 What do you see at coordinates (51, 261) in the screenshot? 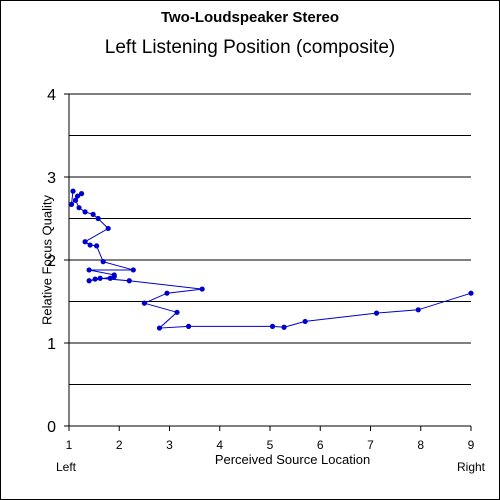
I see `y-tick-label: 2` at bounding box center [51, 261].